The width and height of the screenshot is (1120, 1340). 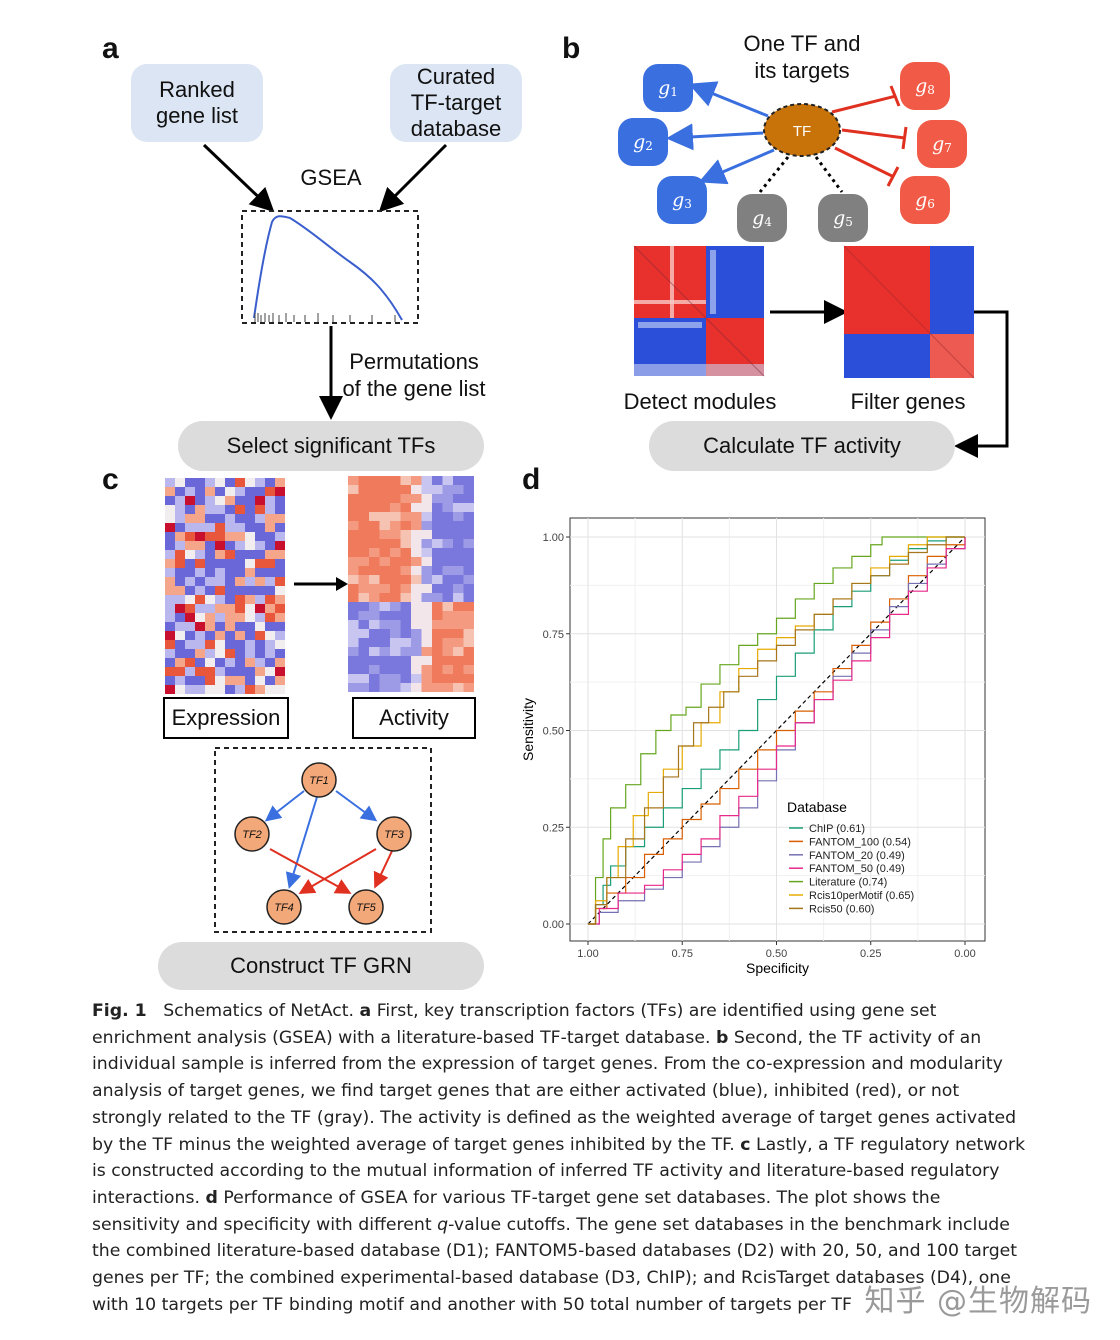 What do you see at coordinates (776, 954) in the screenshot?
I see `x-tick-label: 0.50` at bounding box center [776, 954].